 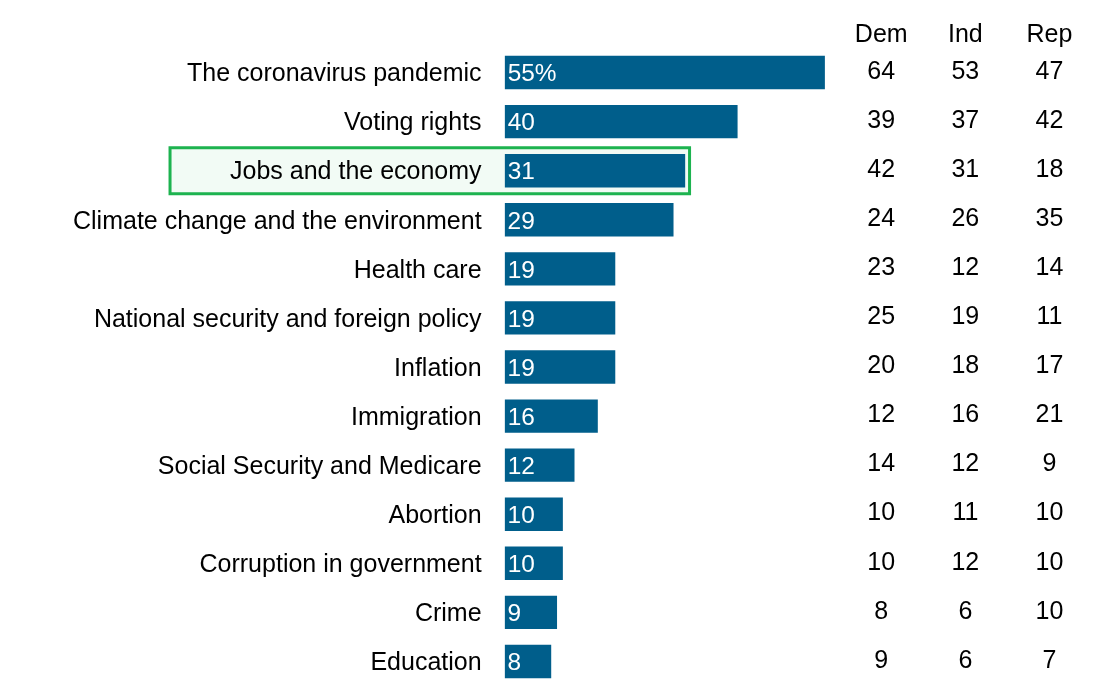 I want to click on x-tick-label: Ind, so click(x=965, y=33).